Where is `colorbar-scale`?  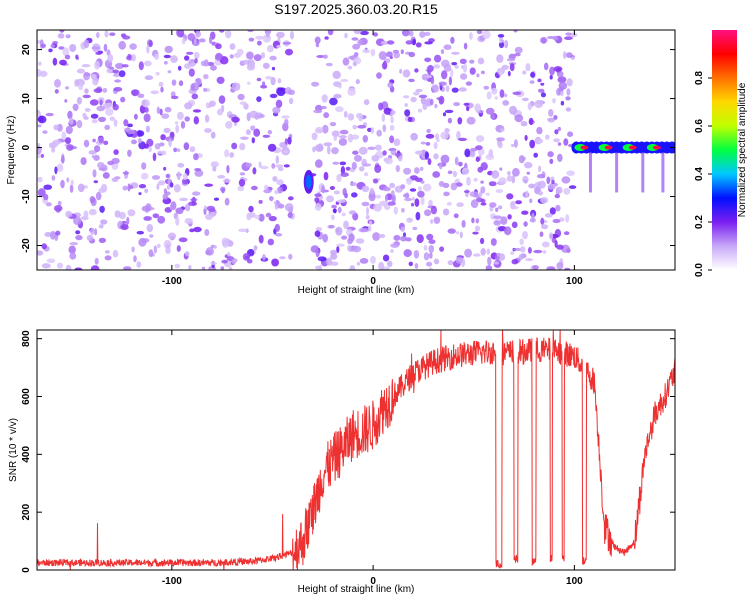 colorbar-scale is located at coordinates (724, 150).